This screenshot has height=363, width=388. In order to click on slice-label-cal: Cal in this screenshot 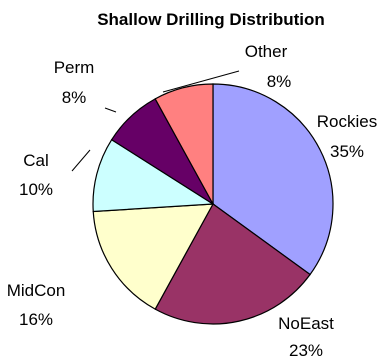, I will do `click(36, 160)`.